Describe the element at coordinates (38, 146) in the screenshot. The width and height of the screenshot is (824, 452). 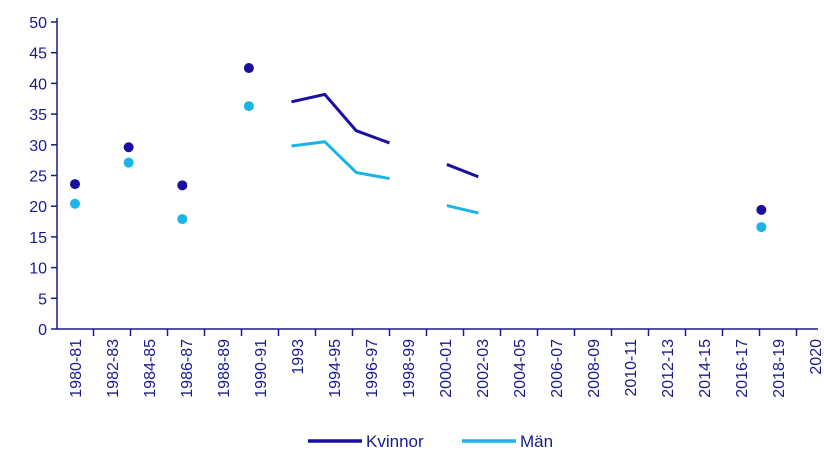
I see `y-tick-label: 30` at that location.